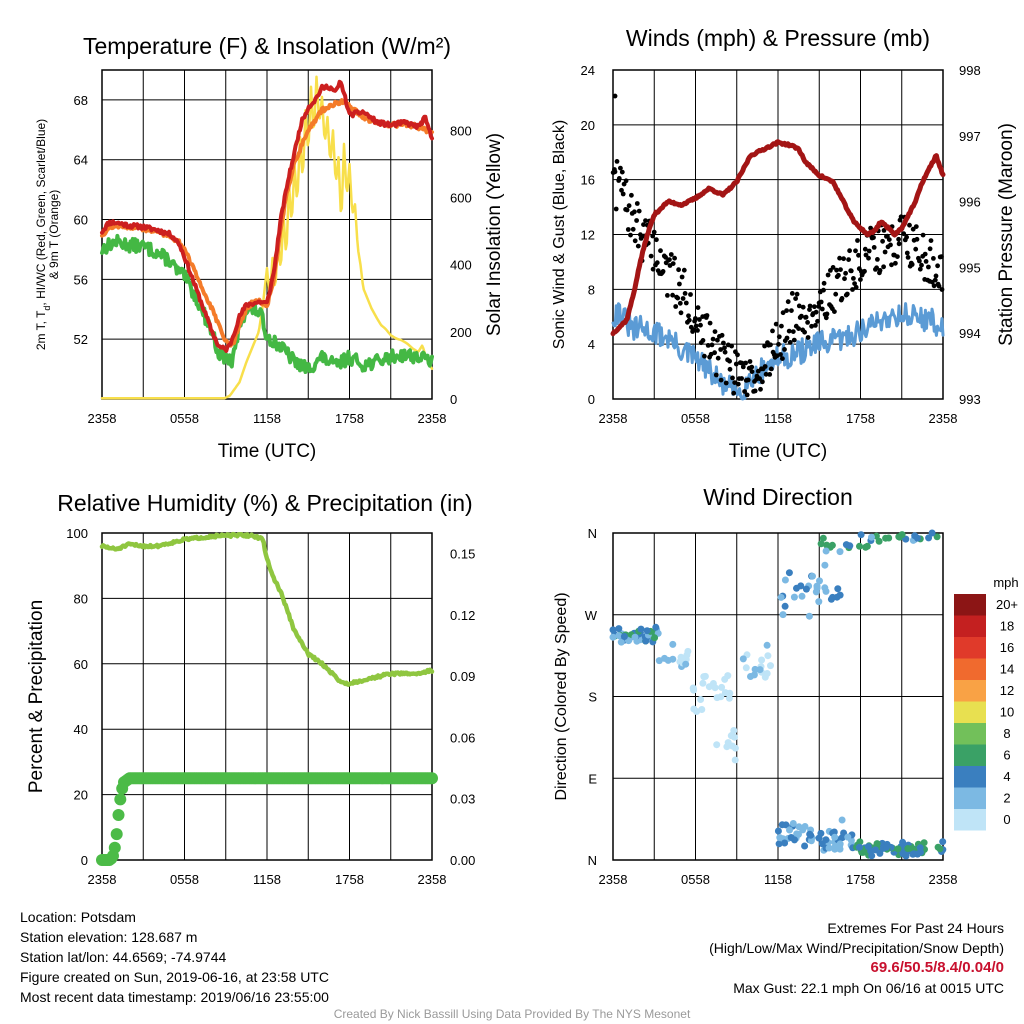 The image size is (1024, 1024). Describe the element at coordinates (184, 879) in the screenshot. I see `humidity-x-tick-label: 0558` at that location.